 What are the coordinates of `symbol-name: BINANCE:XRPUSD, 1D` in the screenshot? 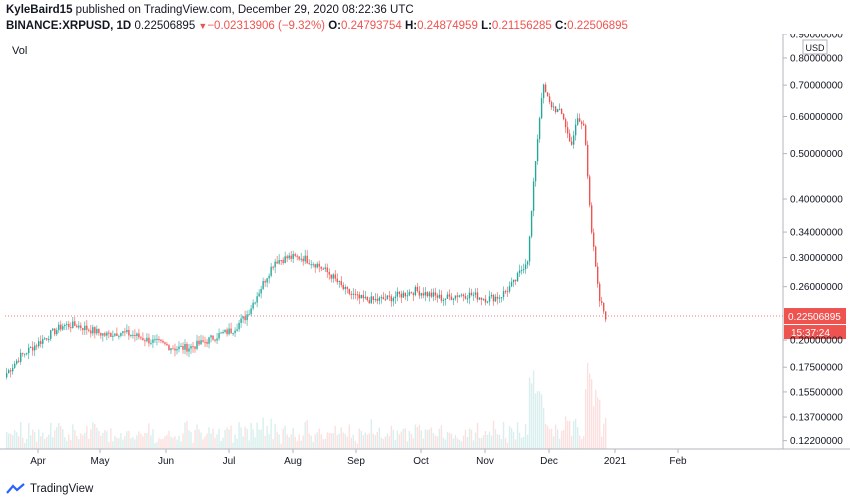 It's located at (69, 26).